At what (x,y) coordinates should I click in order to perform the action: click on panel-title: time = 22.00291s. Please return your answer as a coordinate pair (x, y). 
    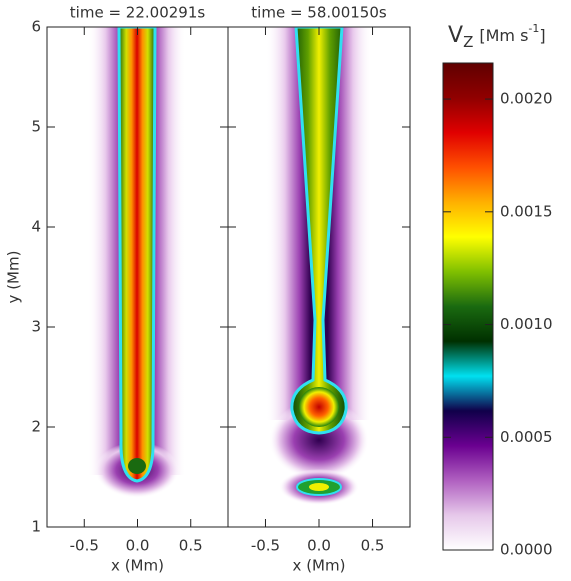
    Looking at the image, I should click on (138, 13).